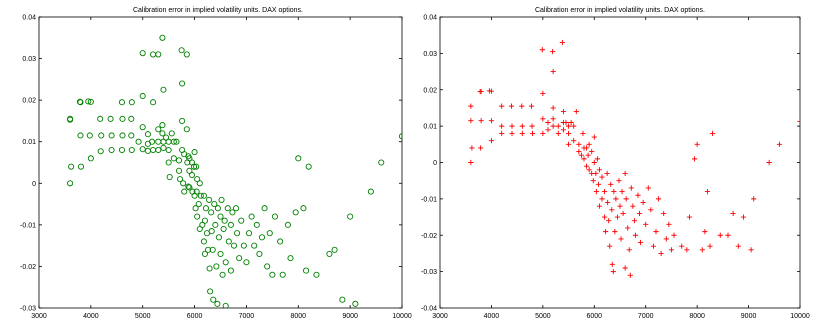 Image resolution: width=836 pixels, height=327 pixels. Describe the element at coordinates (28, 267) in the screenshot. I see `left-y-tick-label: -0.02` at that location.